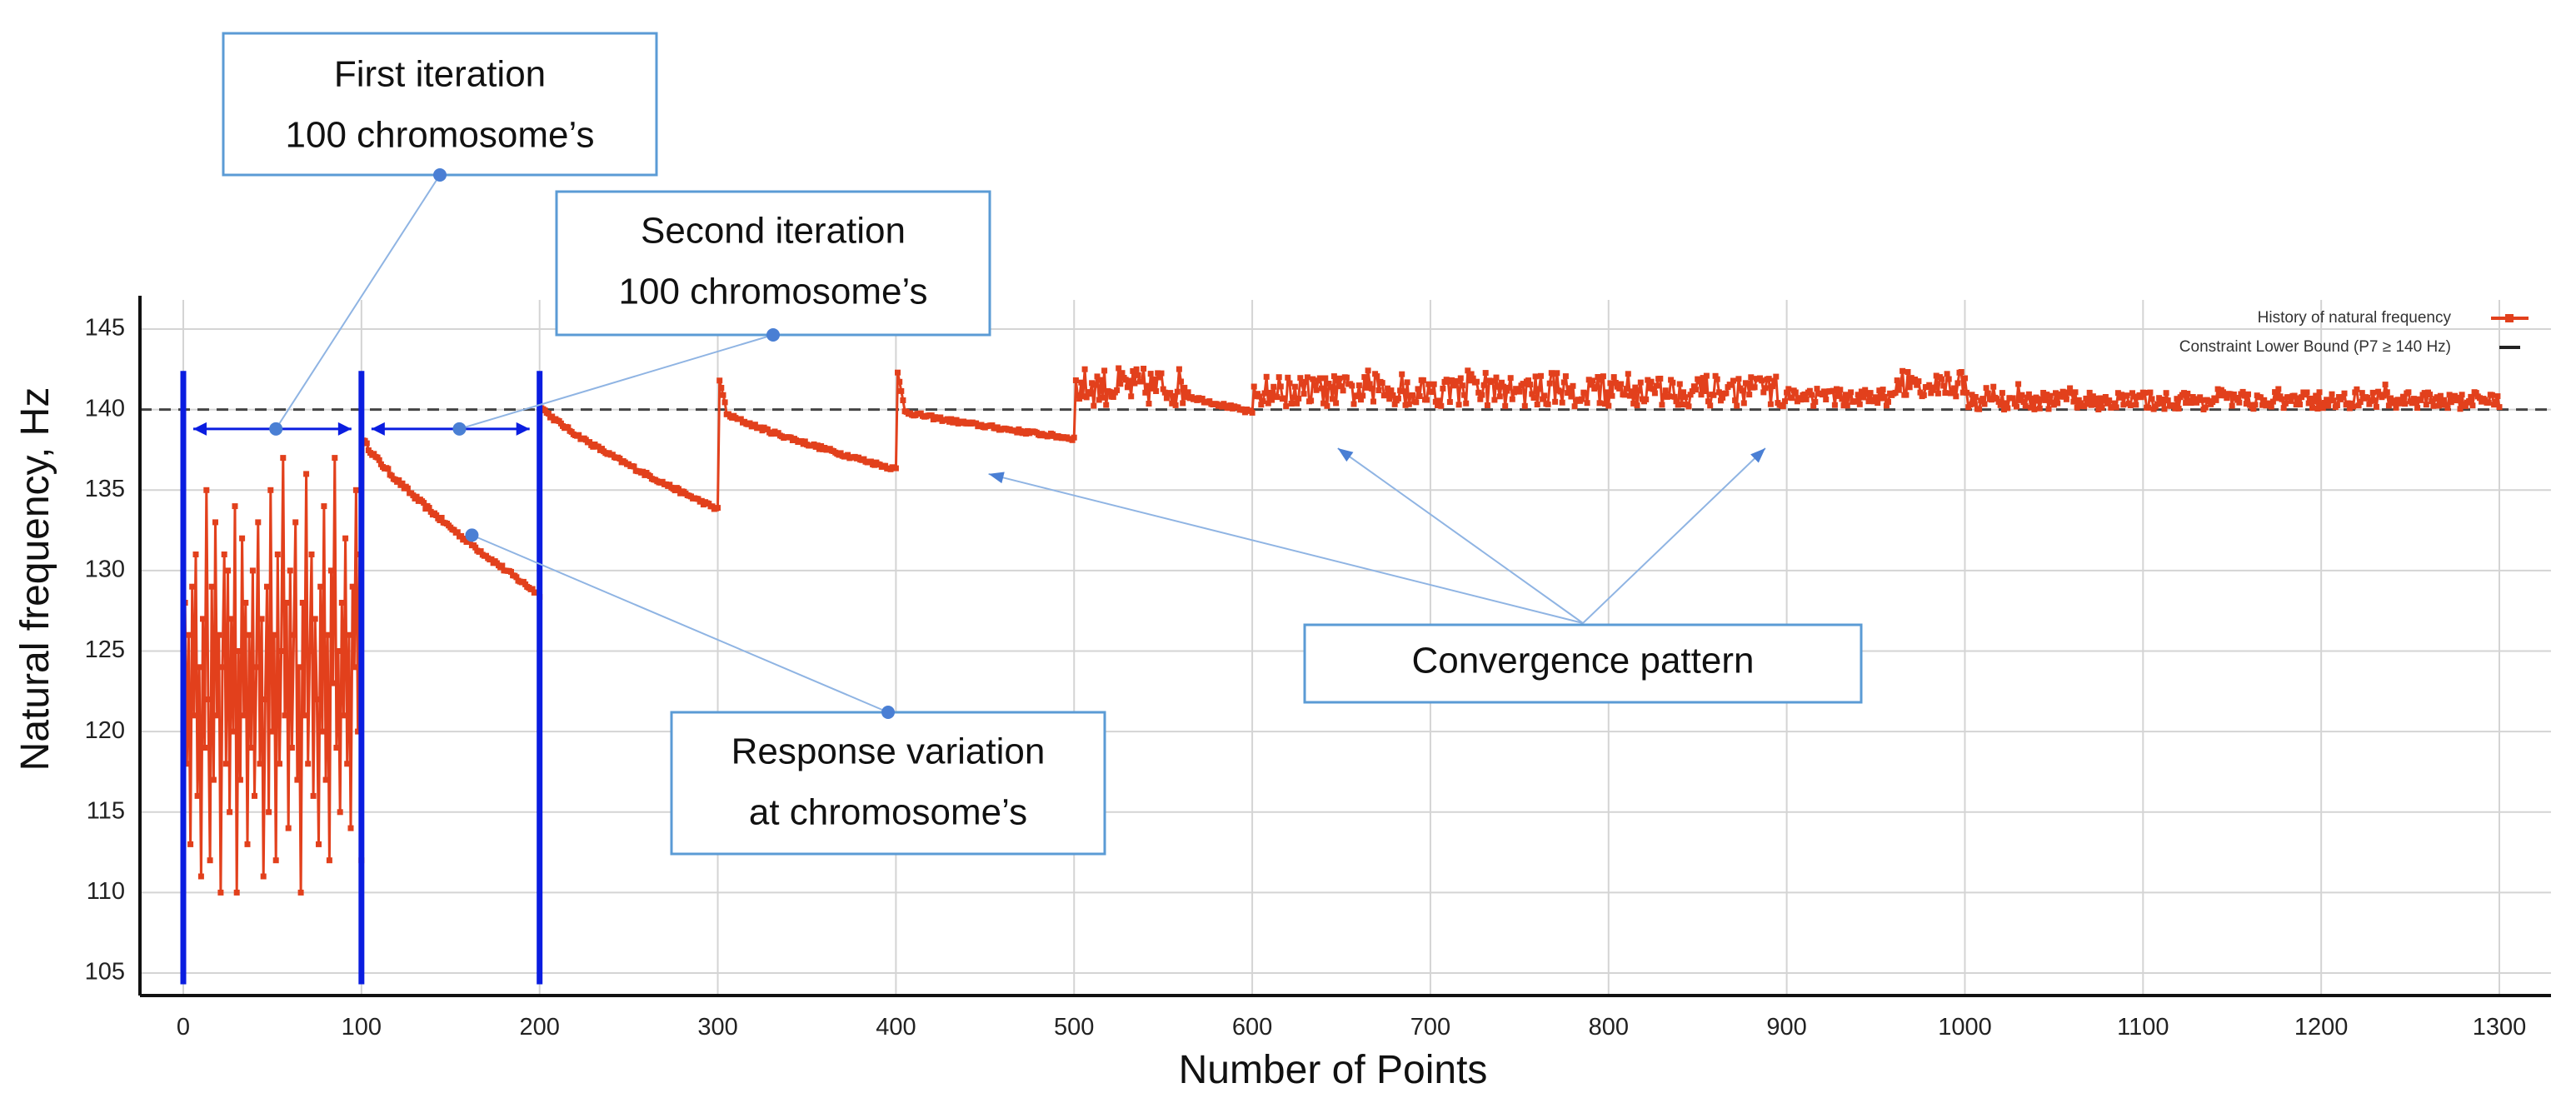 This screenshot has width=2576, height=1113. Describe the element at coordinates (378, 429) in the screenshot. I see `arrow-head-left` at that location.